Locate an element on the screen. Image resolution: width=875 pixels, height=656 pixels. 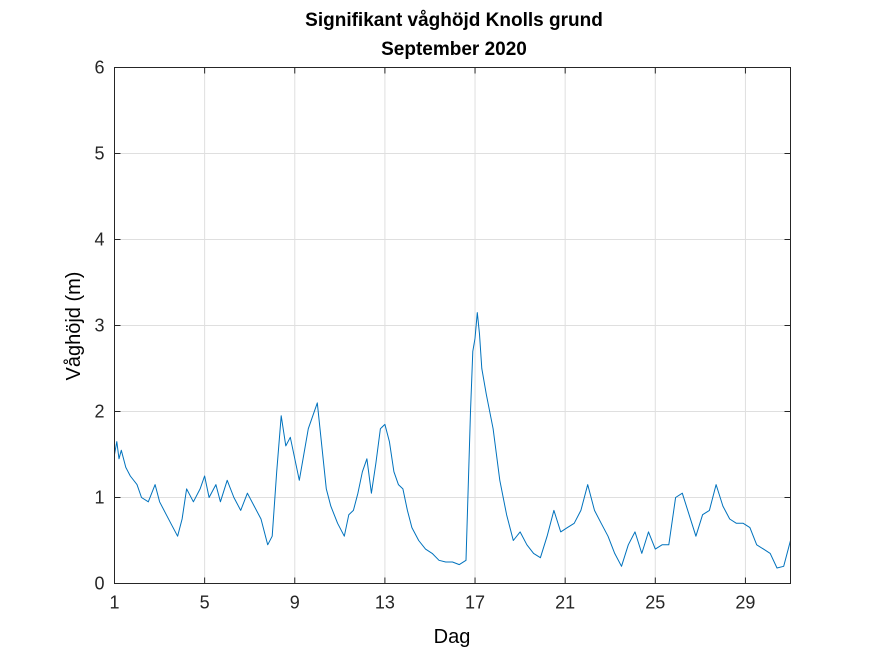
y-tick-label: 2 is located at coordinates (99, 412).